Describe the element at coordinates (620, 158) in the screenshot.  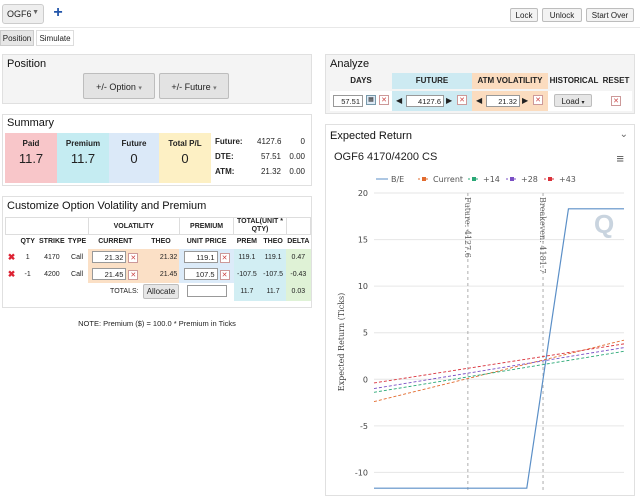
I see `menu-icon: ≡` at that location.